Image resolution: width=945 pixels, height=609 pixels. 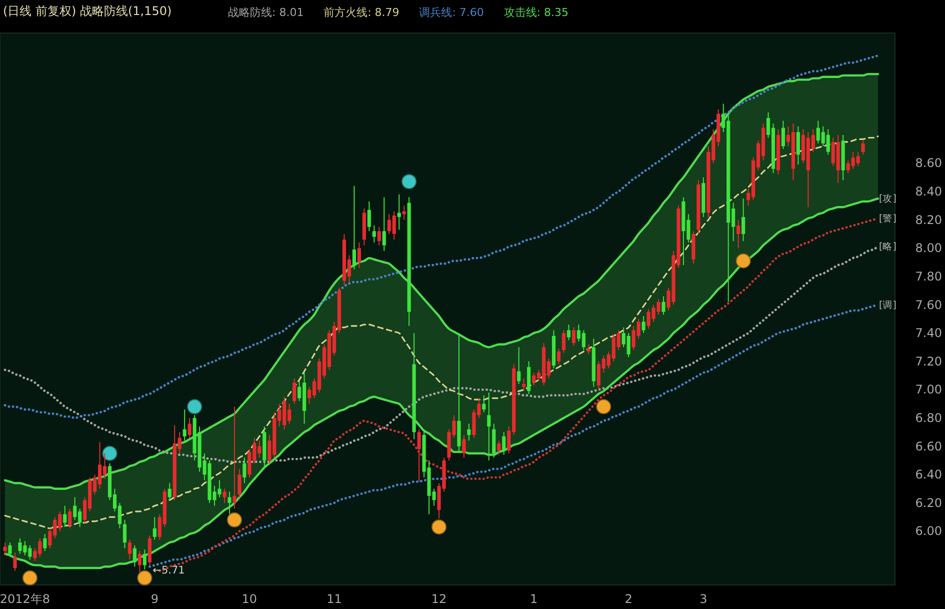 What do you see at coordinates (928, 305) in the screenshot?
I see `y-tick-label: 7.60` at bounding box center [928, 305].